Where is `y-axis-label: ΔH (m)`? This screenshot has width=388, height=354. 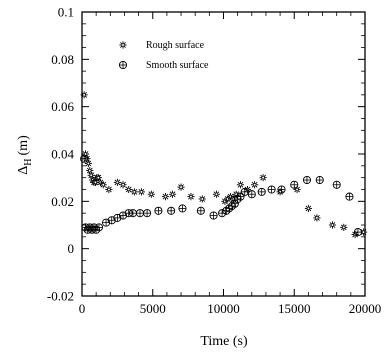 y-axis-label: ΔH (m) is located at coordinates (25, 155).